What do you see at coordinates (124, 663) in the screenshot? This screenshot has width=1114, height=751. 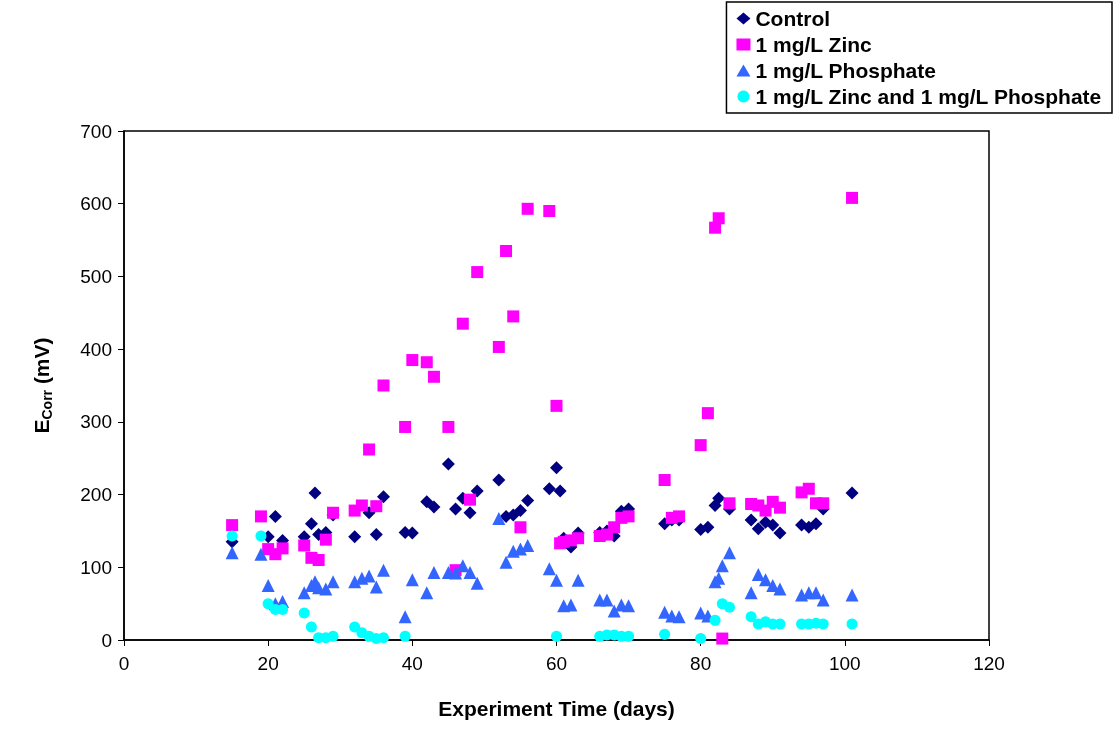 I see `x-tick-label: 0` at bounding box center [124, 663].